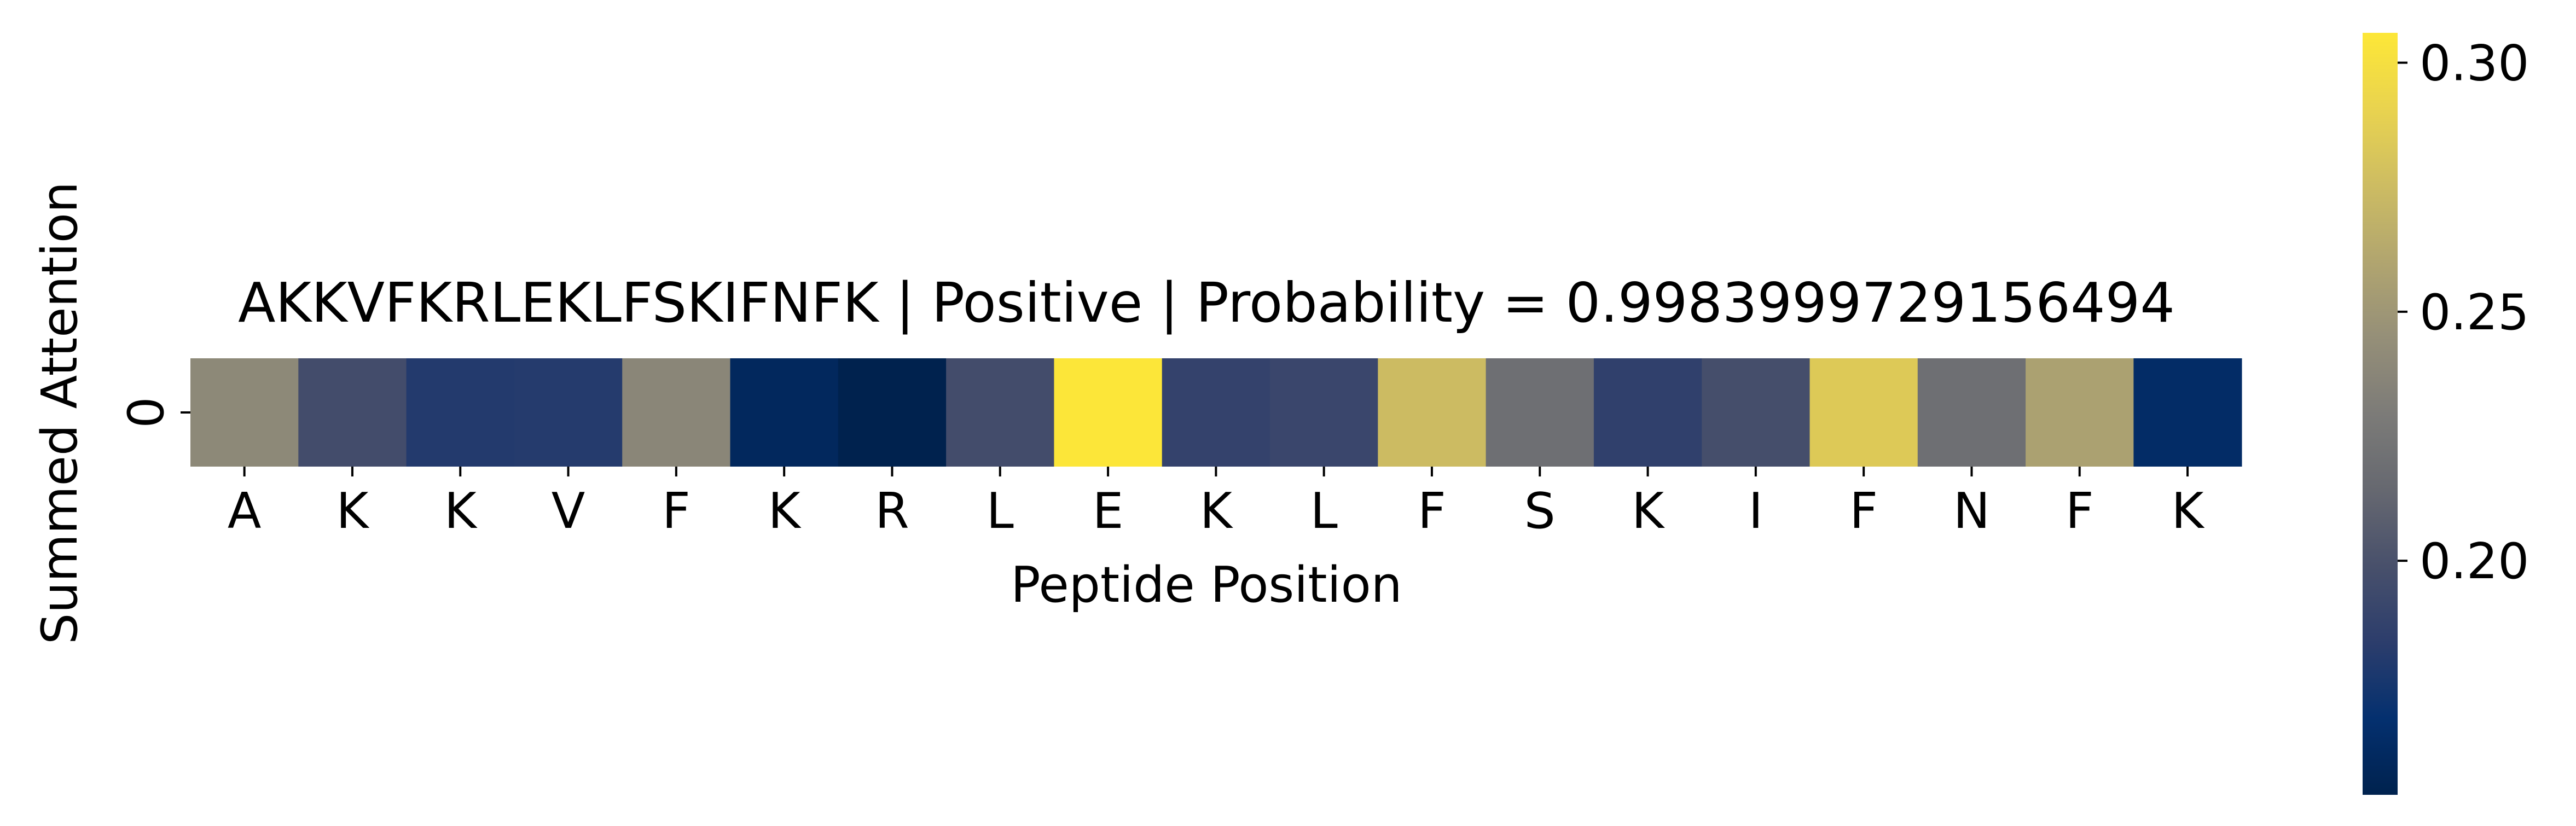 The height and width of the screenshot is (826, 2576). What do you see at coordinates (2475, 312) in the screenshot?
I see `colorbar-tick-label: 0.25` at bounding box center [2475, 312].